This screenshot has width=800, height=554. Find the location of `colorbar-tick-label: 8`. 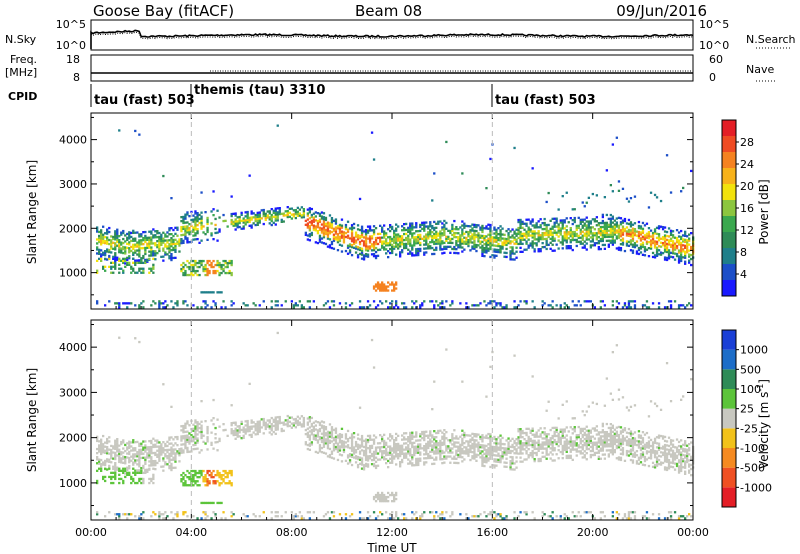

colorbar-tick-label: 8 is located at coordinates (743, 252).